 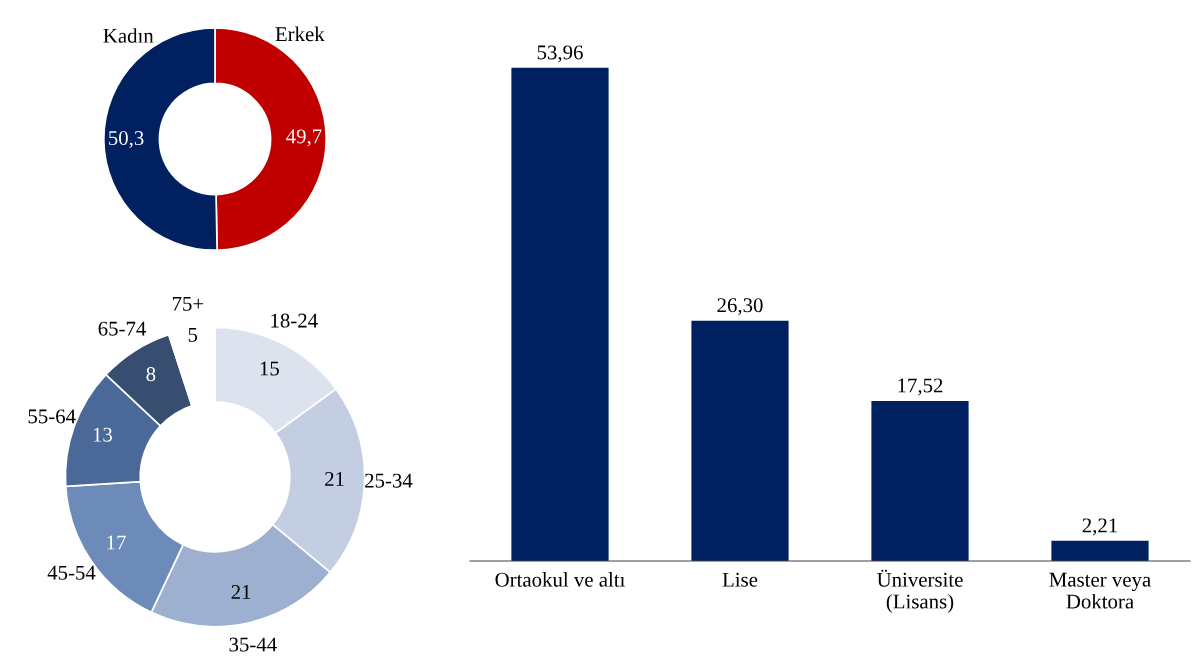 What do you see at coordinates (740, 307) in the screenshot?
I see `data-label: 26,30` at bounding box center [740, 307].